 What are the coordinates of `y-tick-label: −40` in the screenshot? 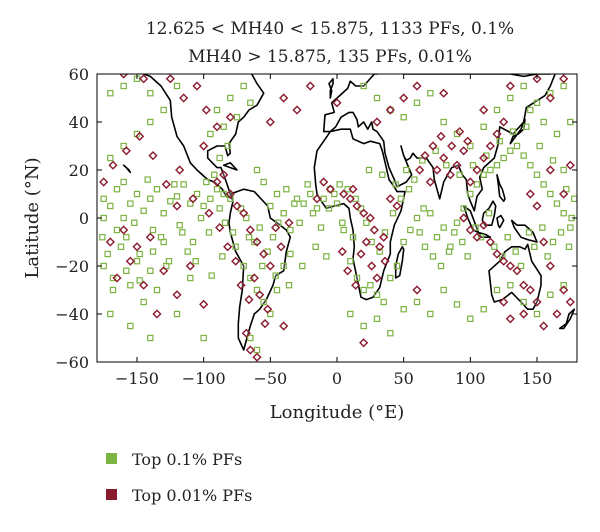 It's located at (72, 314).